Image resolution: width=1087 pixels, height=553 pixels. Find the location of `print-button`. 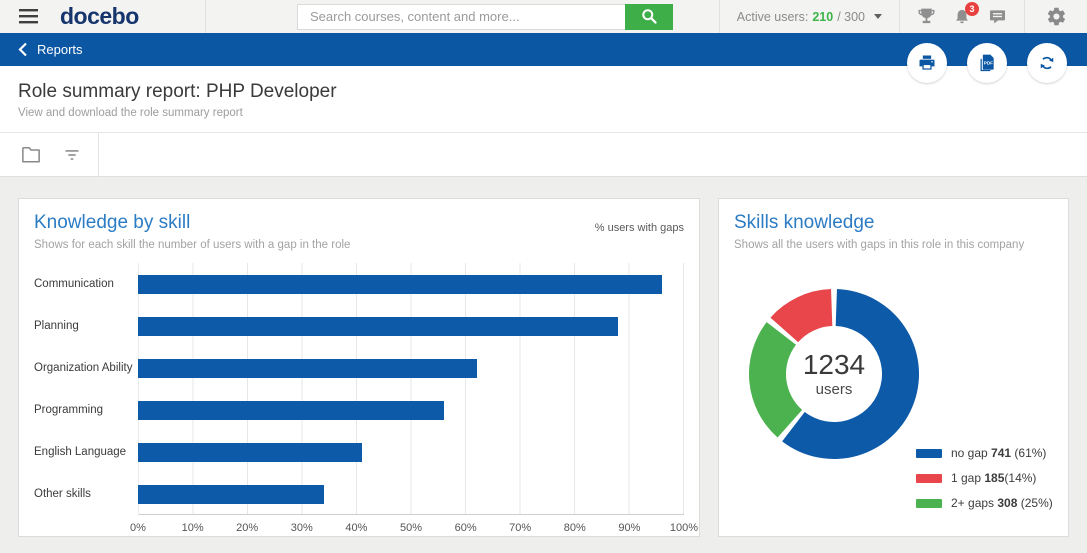

print-button is located at coordinates (927, 63).